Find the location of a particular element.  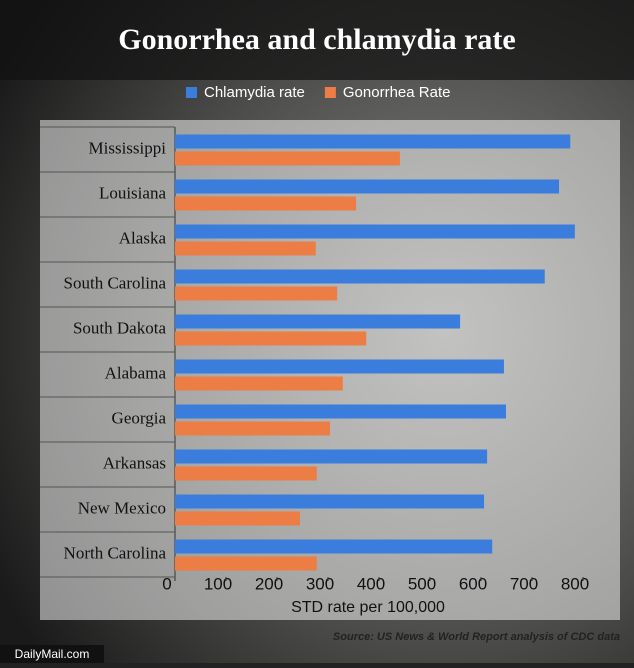

x-tick-label: 800 is located at coordinates (575, 583).